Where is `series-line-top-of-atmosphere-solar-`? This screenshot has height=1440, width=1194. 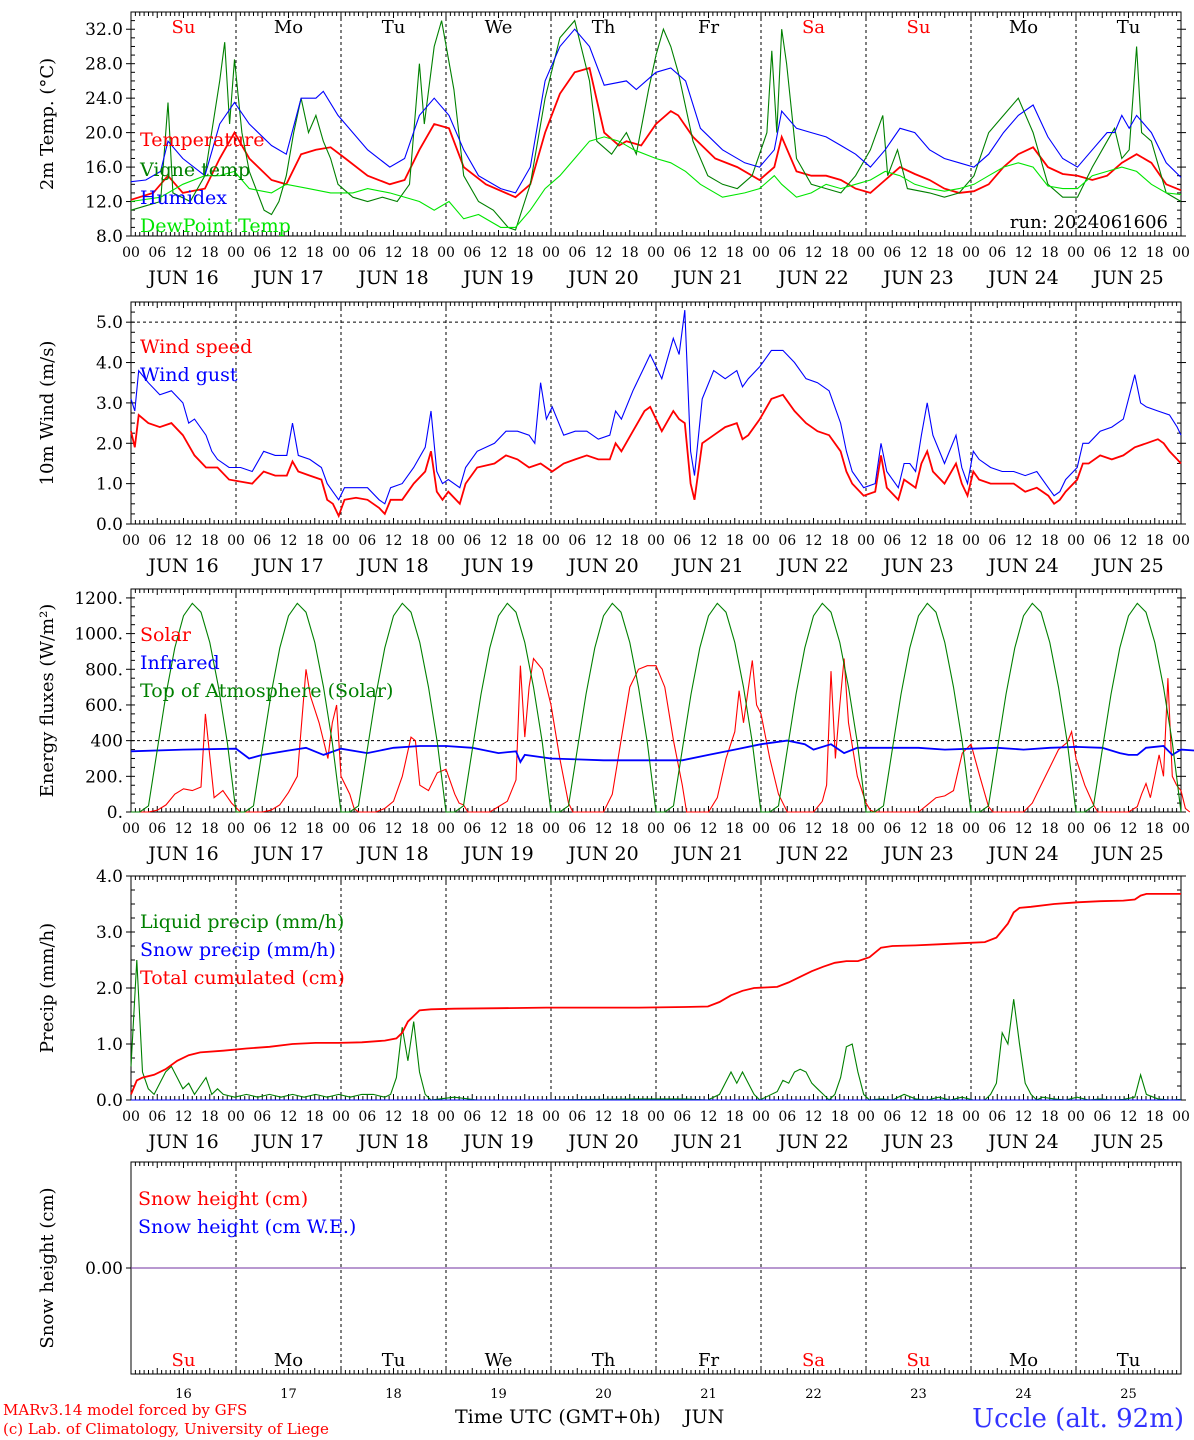 series-line-top-of-atmosphere-solar- is located at coordinates (656, 707).